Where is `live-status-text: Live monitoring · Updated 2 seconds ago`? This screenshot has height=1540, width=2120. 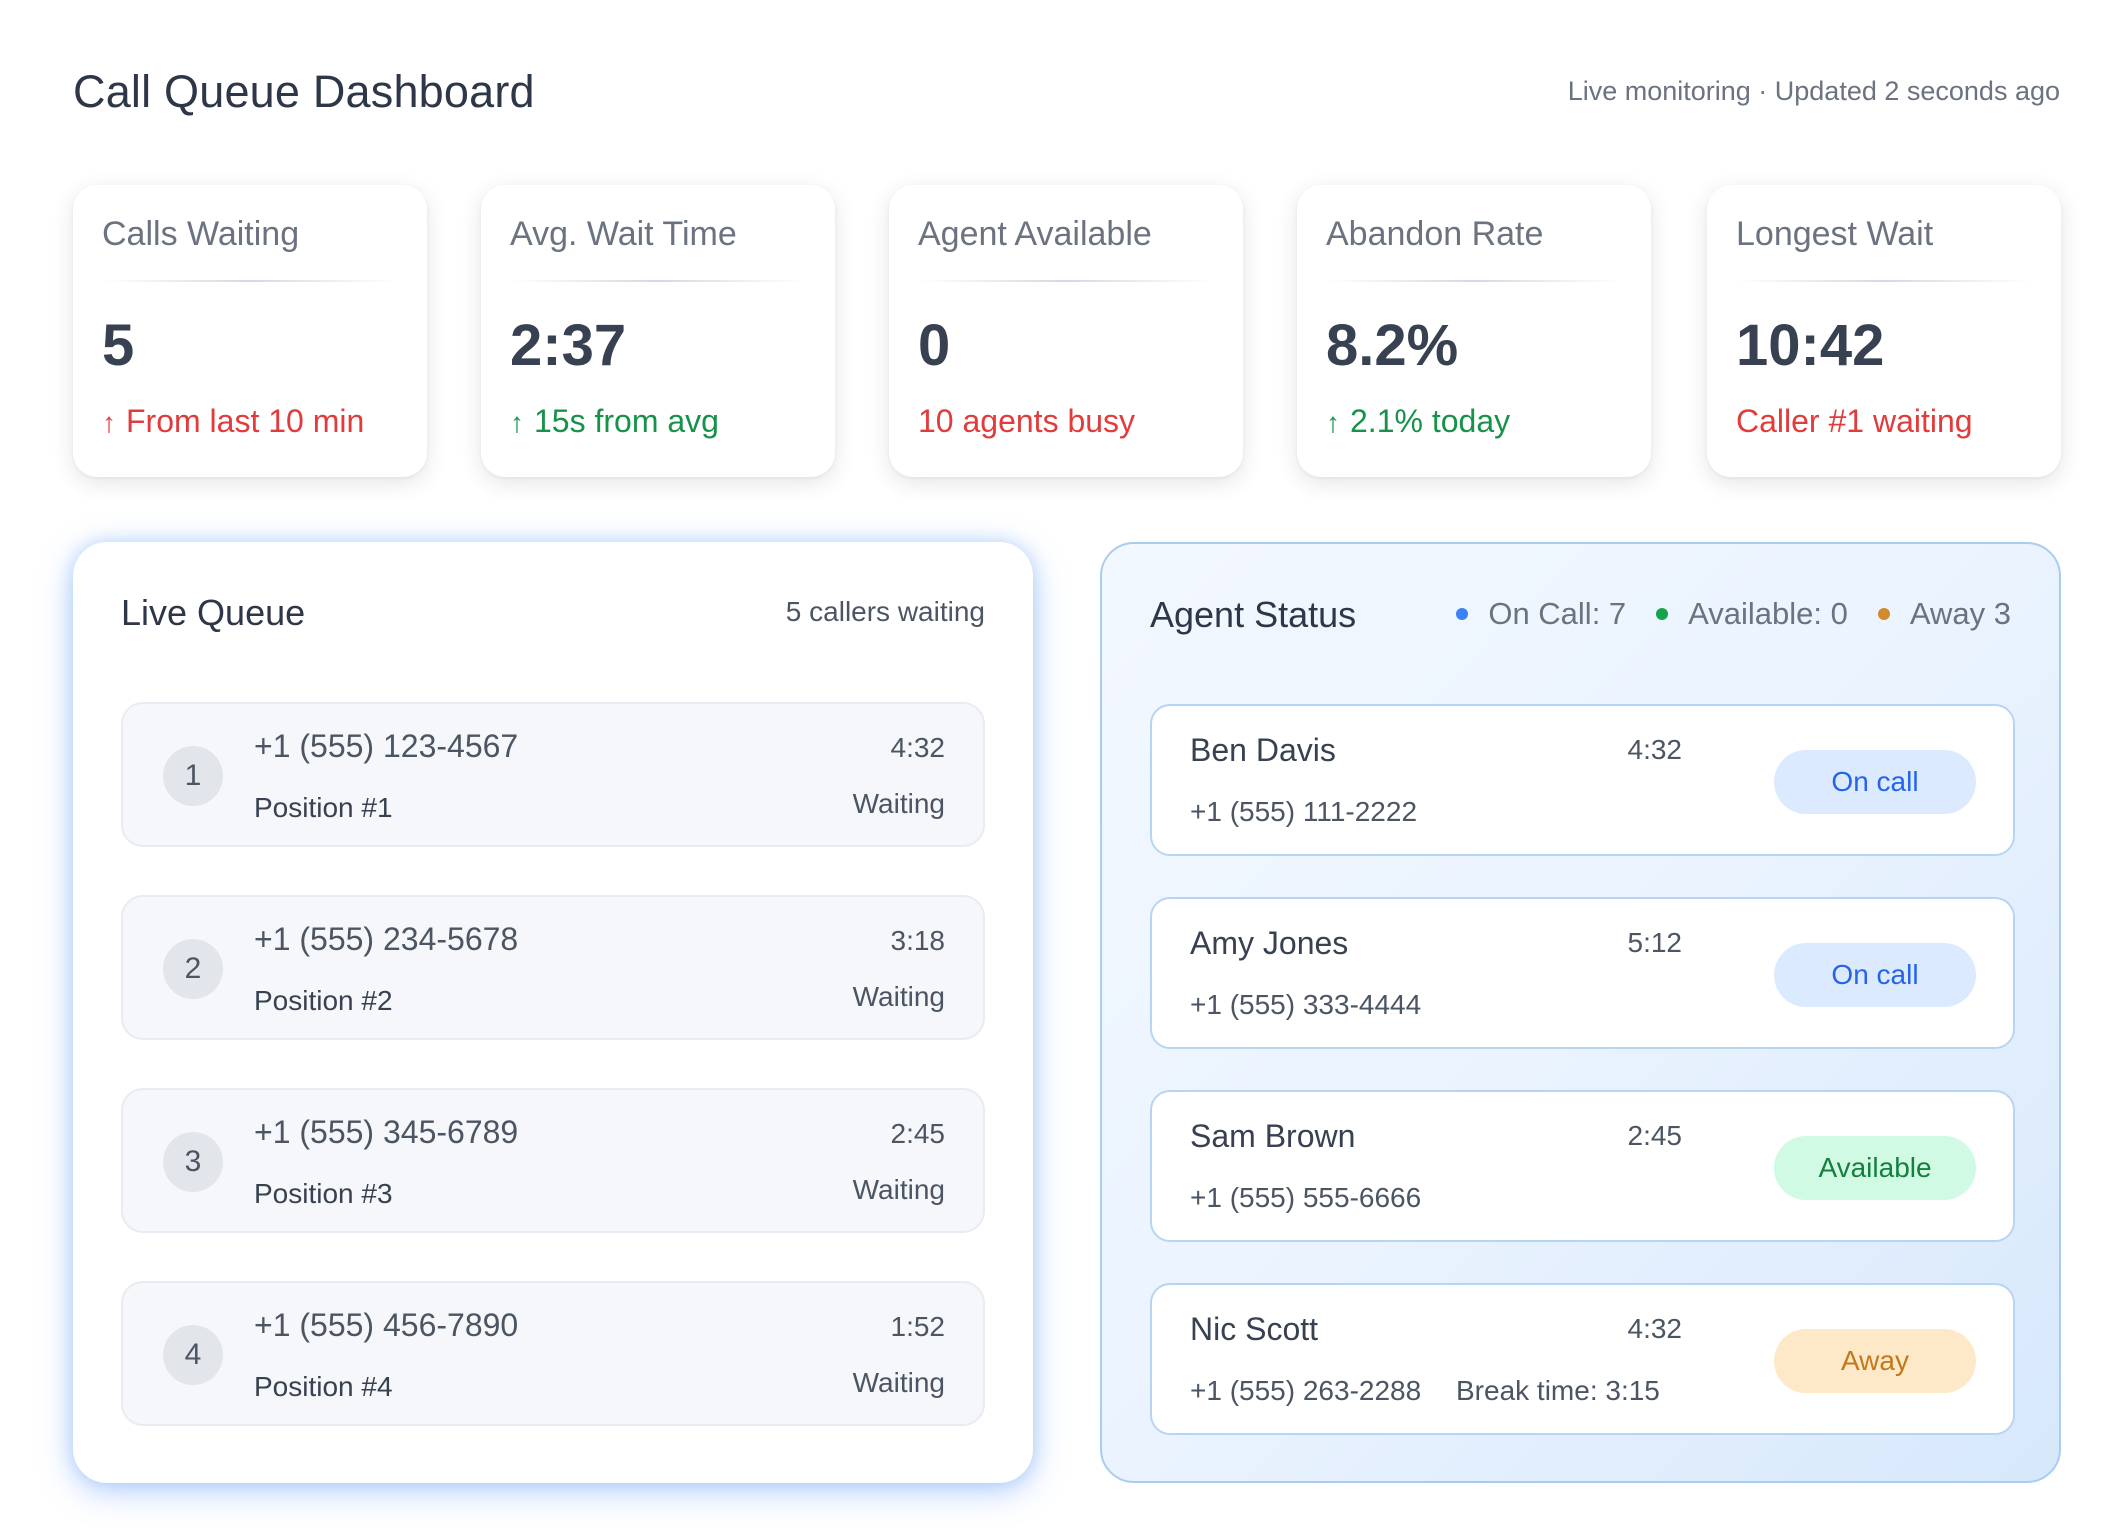
live-status-text: Live monitoring · Updated 2 seconds ago is located at coordinates (1813, 91).